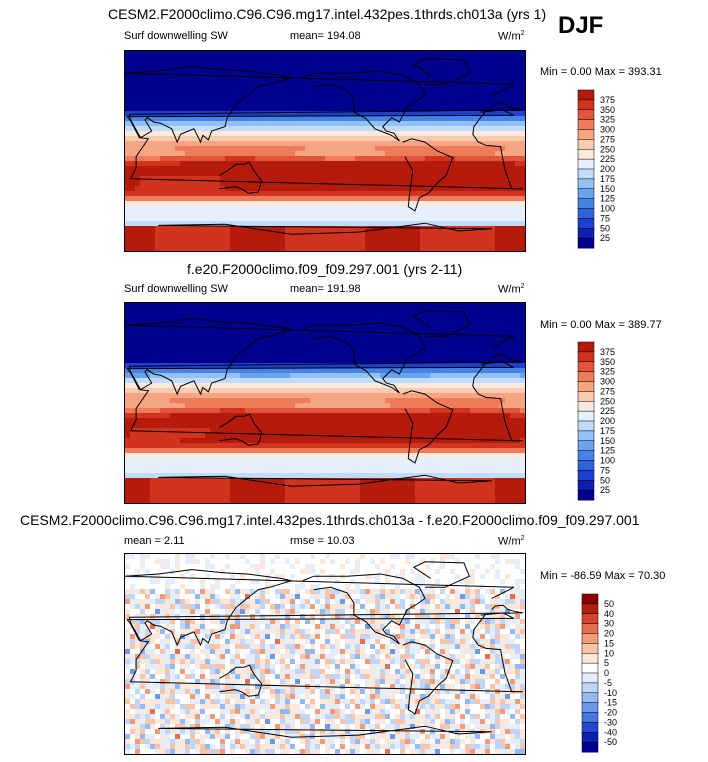  I want to click on panel2-mean-label: mean= 191.98, so click(325, 289).